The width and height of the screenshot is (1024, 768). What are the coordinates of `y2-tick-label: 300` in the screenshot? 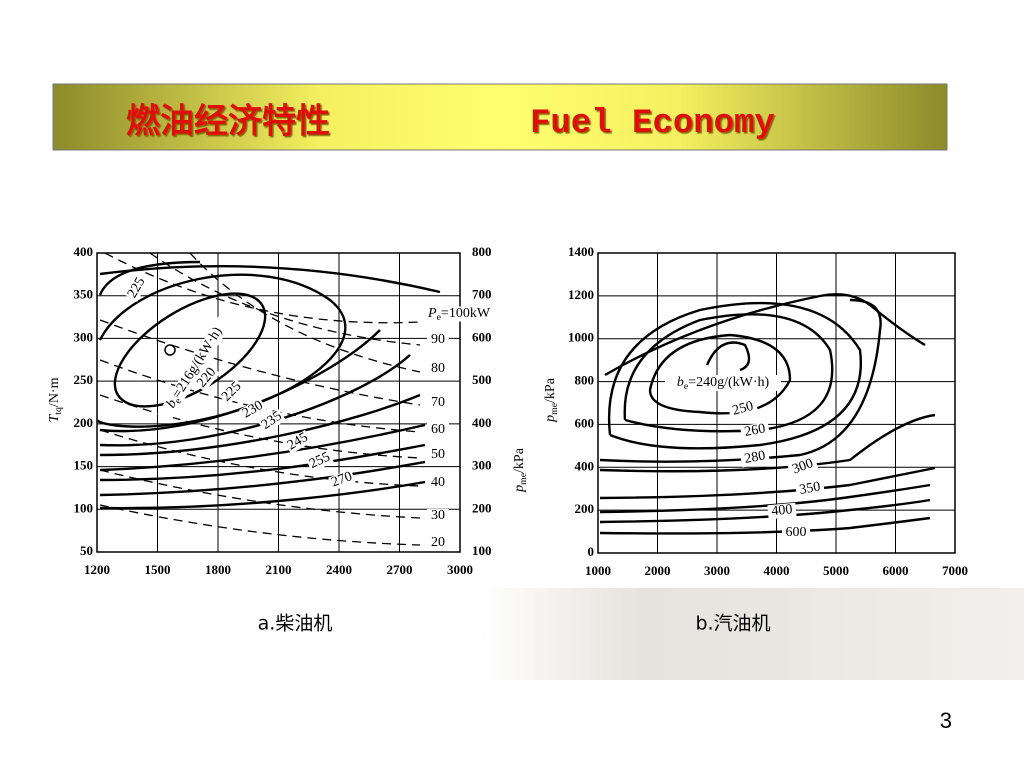 It's located at (482, 465).